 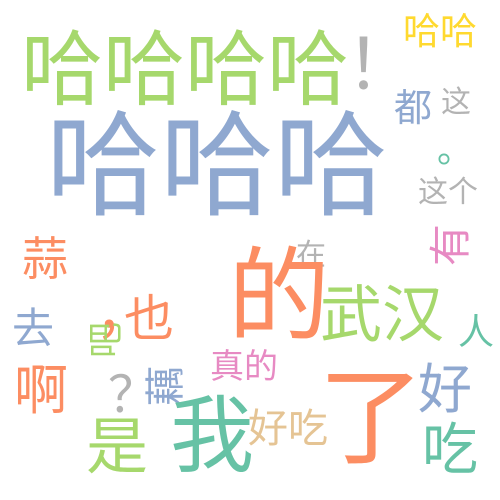 What do you see at coordinates (288, 429) in the screenshot?
I see `word-haochi: 好吃` at bounding box center [288, 429].